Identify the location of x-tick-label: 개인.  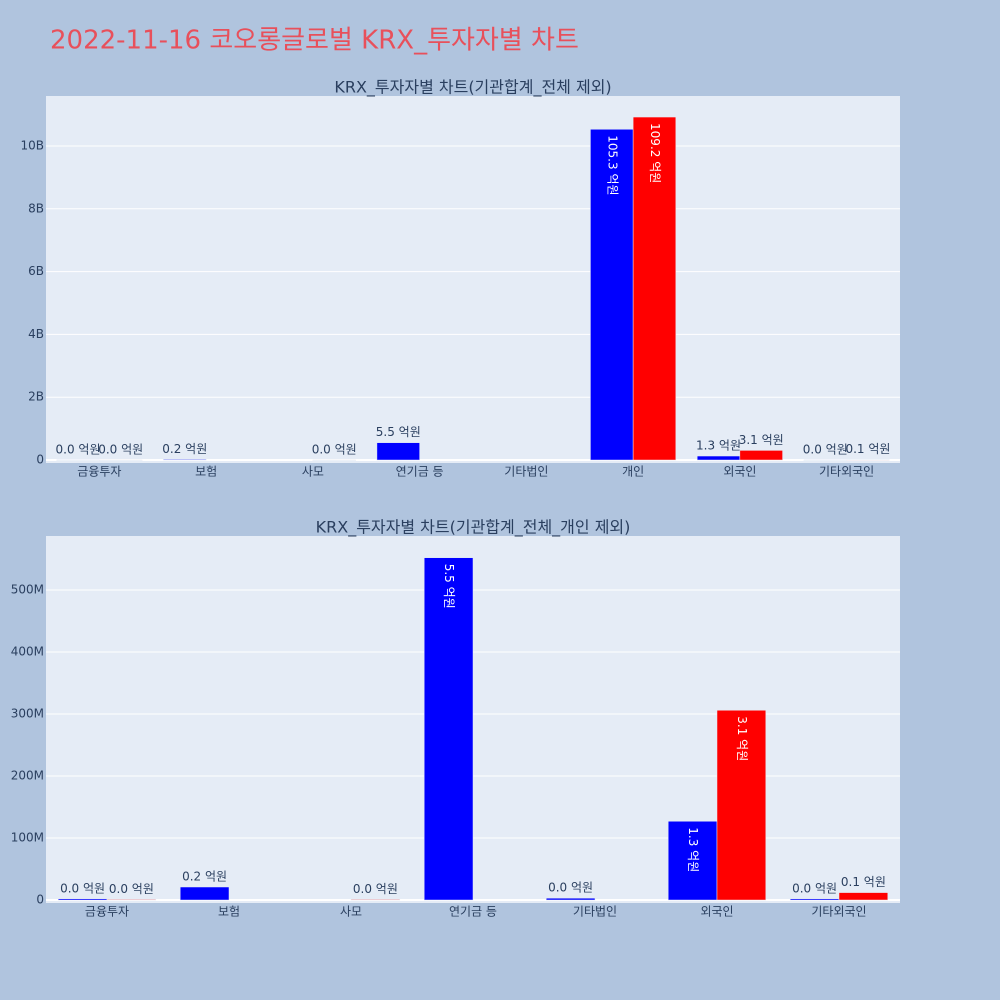
(633, 472).